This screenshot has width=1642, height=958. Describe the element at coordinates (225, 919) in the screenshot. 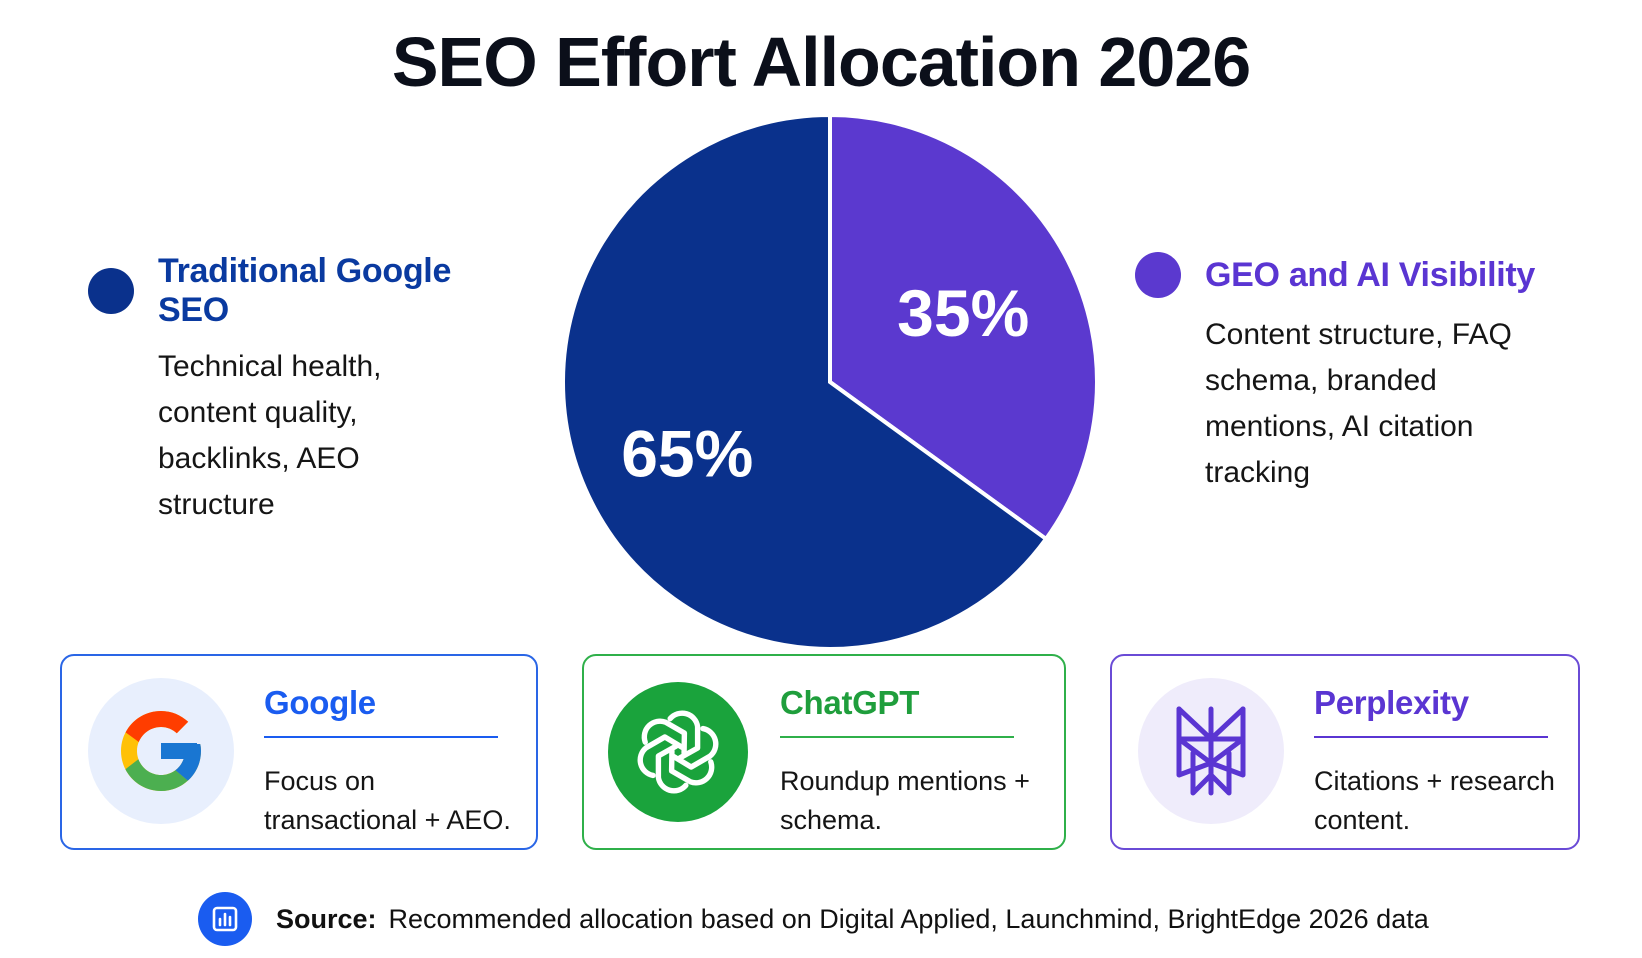

I see `bar-chart-icon` at that location.